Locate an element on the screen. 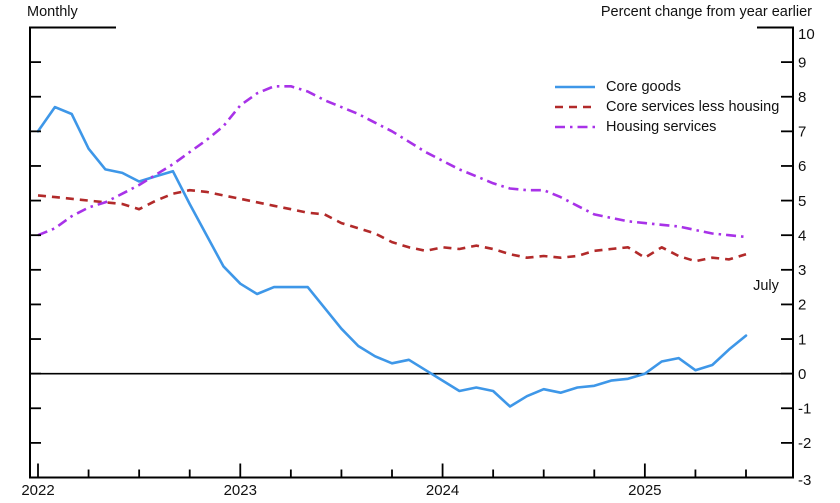 This screenshot has width=840, height=503. x-axis-year-label: 2024 is located at coordinates (442, 490).